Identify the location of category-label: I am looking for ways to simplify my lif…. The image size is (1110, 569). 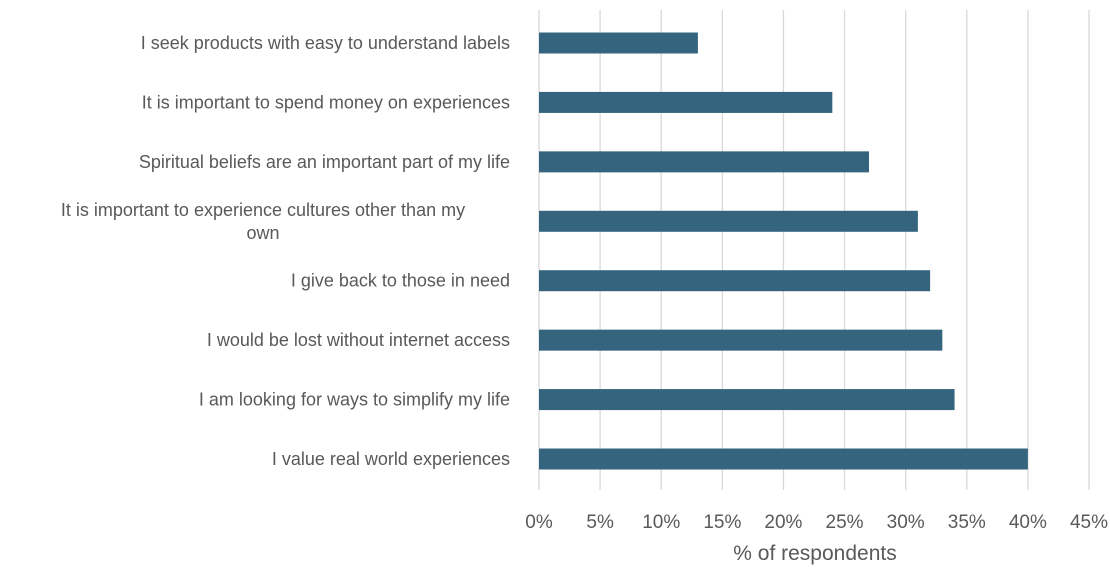
(354, 400).